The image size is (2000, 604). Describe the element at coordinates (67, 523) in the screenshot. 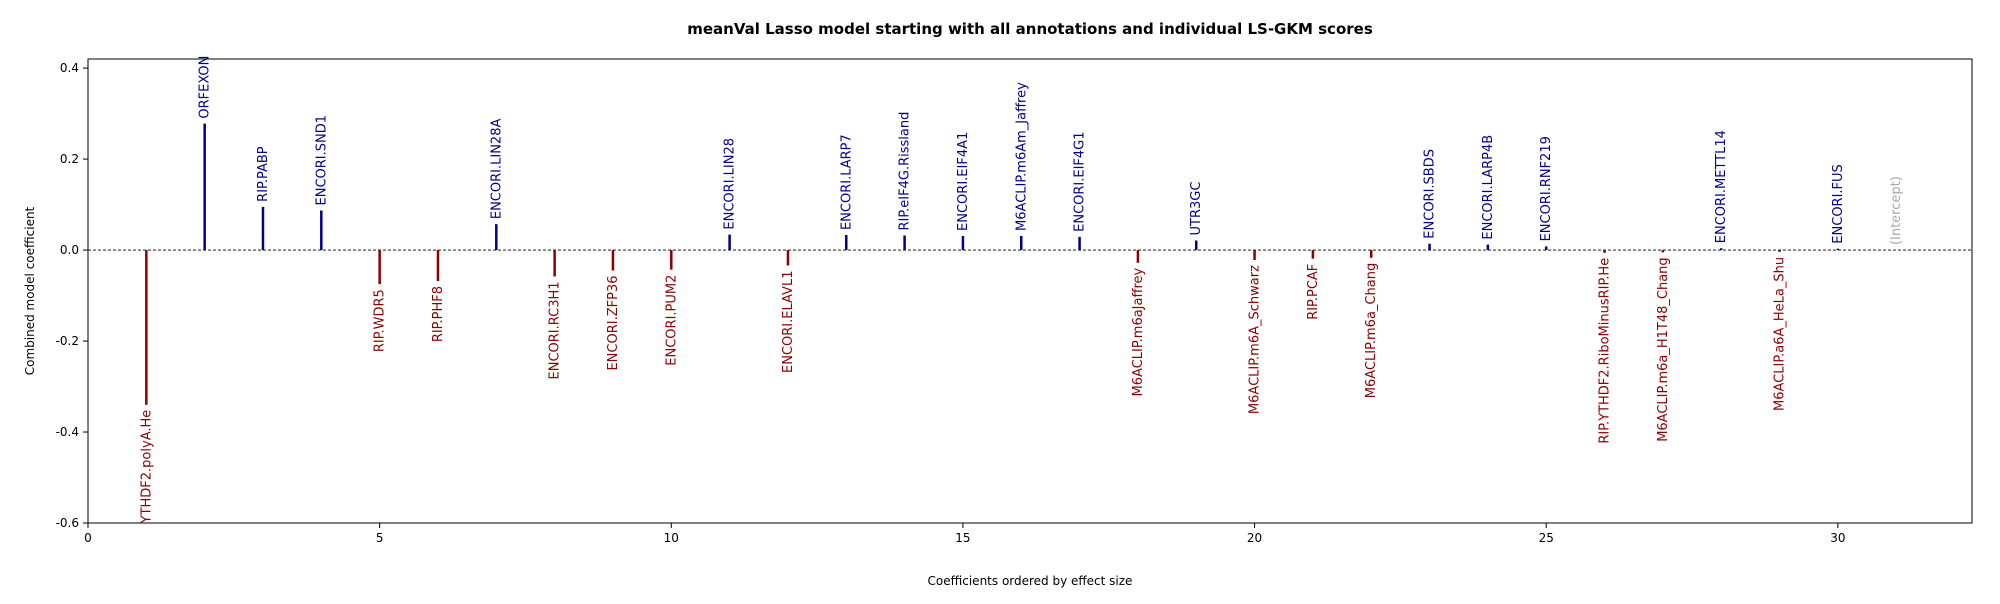

I see `y-tick-label: -0.6` at that location.